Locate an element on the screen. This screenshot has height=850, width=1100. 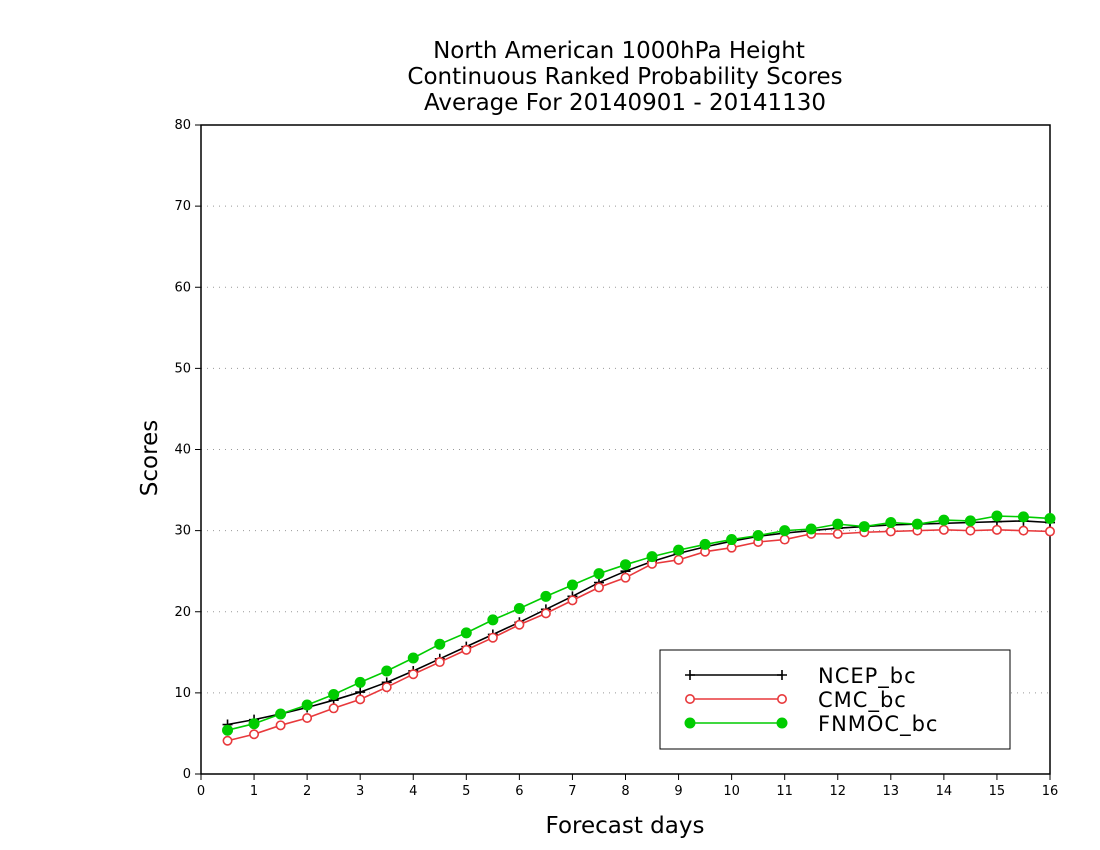
x-tick-label: 15 is located at coordinates (997, 791).